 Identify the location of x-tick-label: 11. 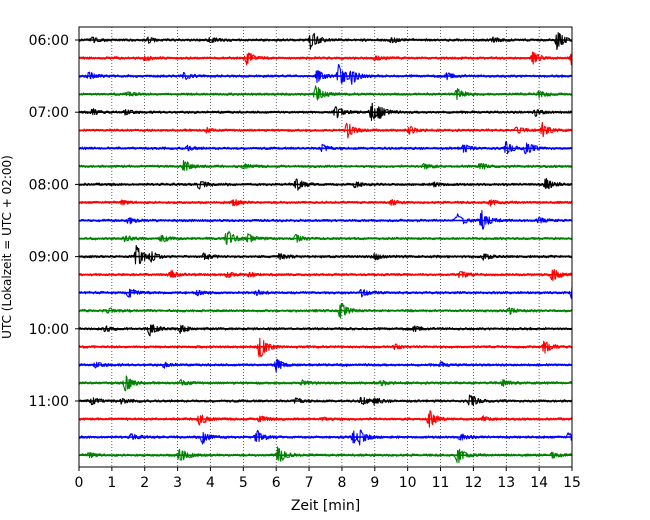
(441, 483).